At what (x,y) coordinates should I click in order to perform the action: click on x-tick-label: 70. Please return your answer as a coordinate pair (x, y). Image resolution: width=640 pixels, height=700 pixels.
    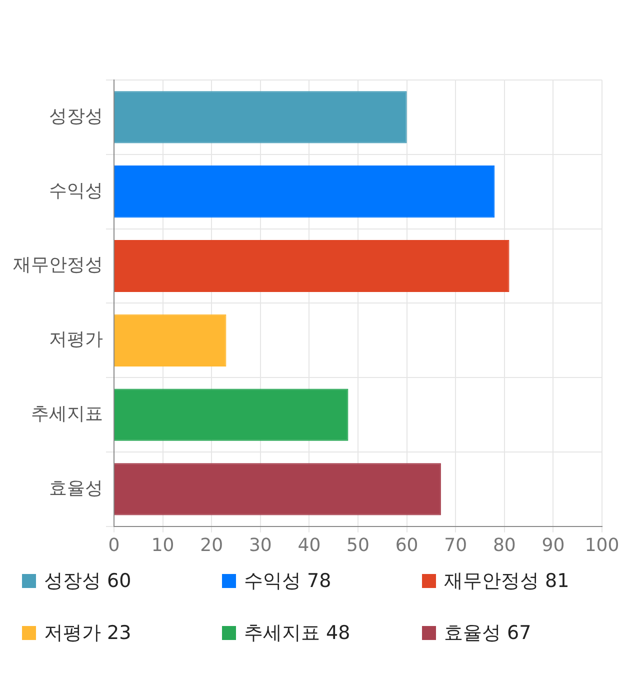
    Looking at the image, I should click on (456, 545).